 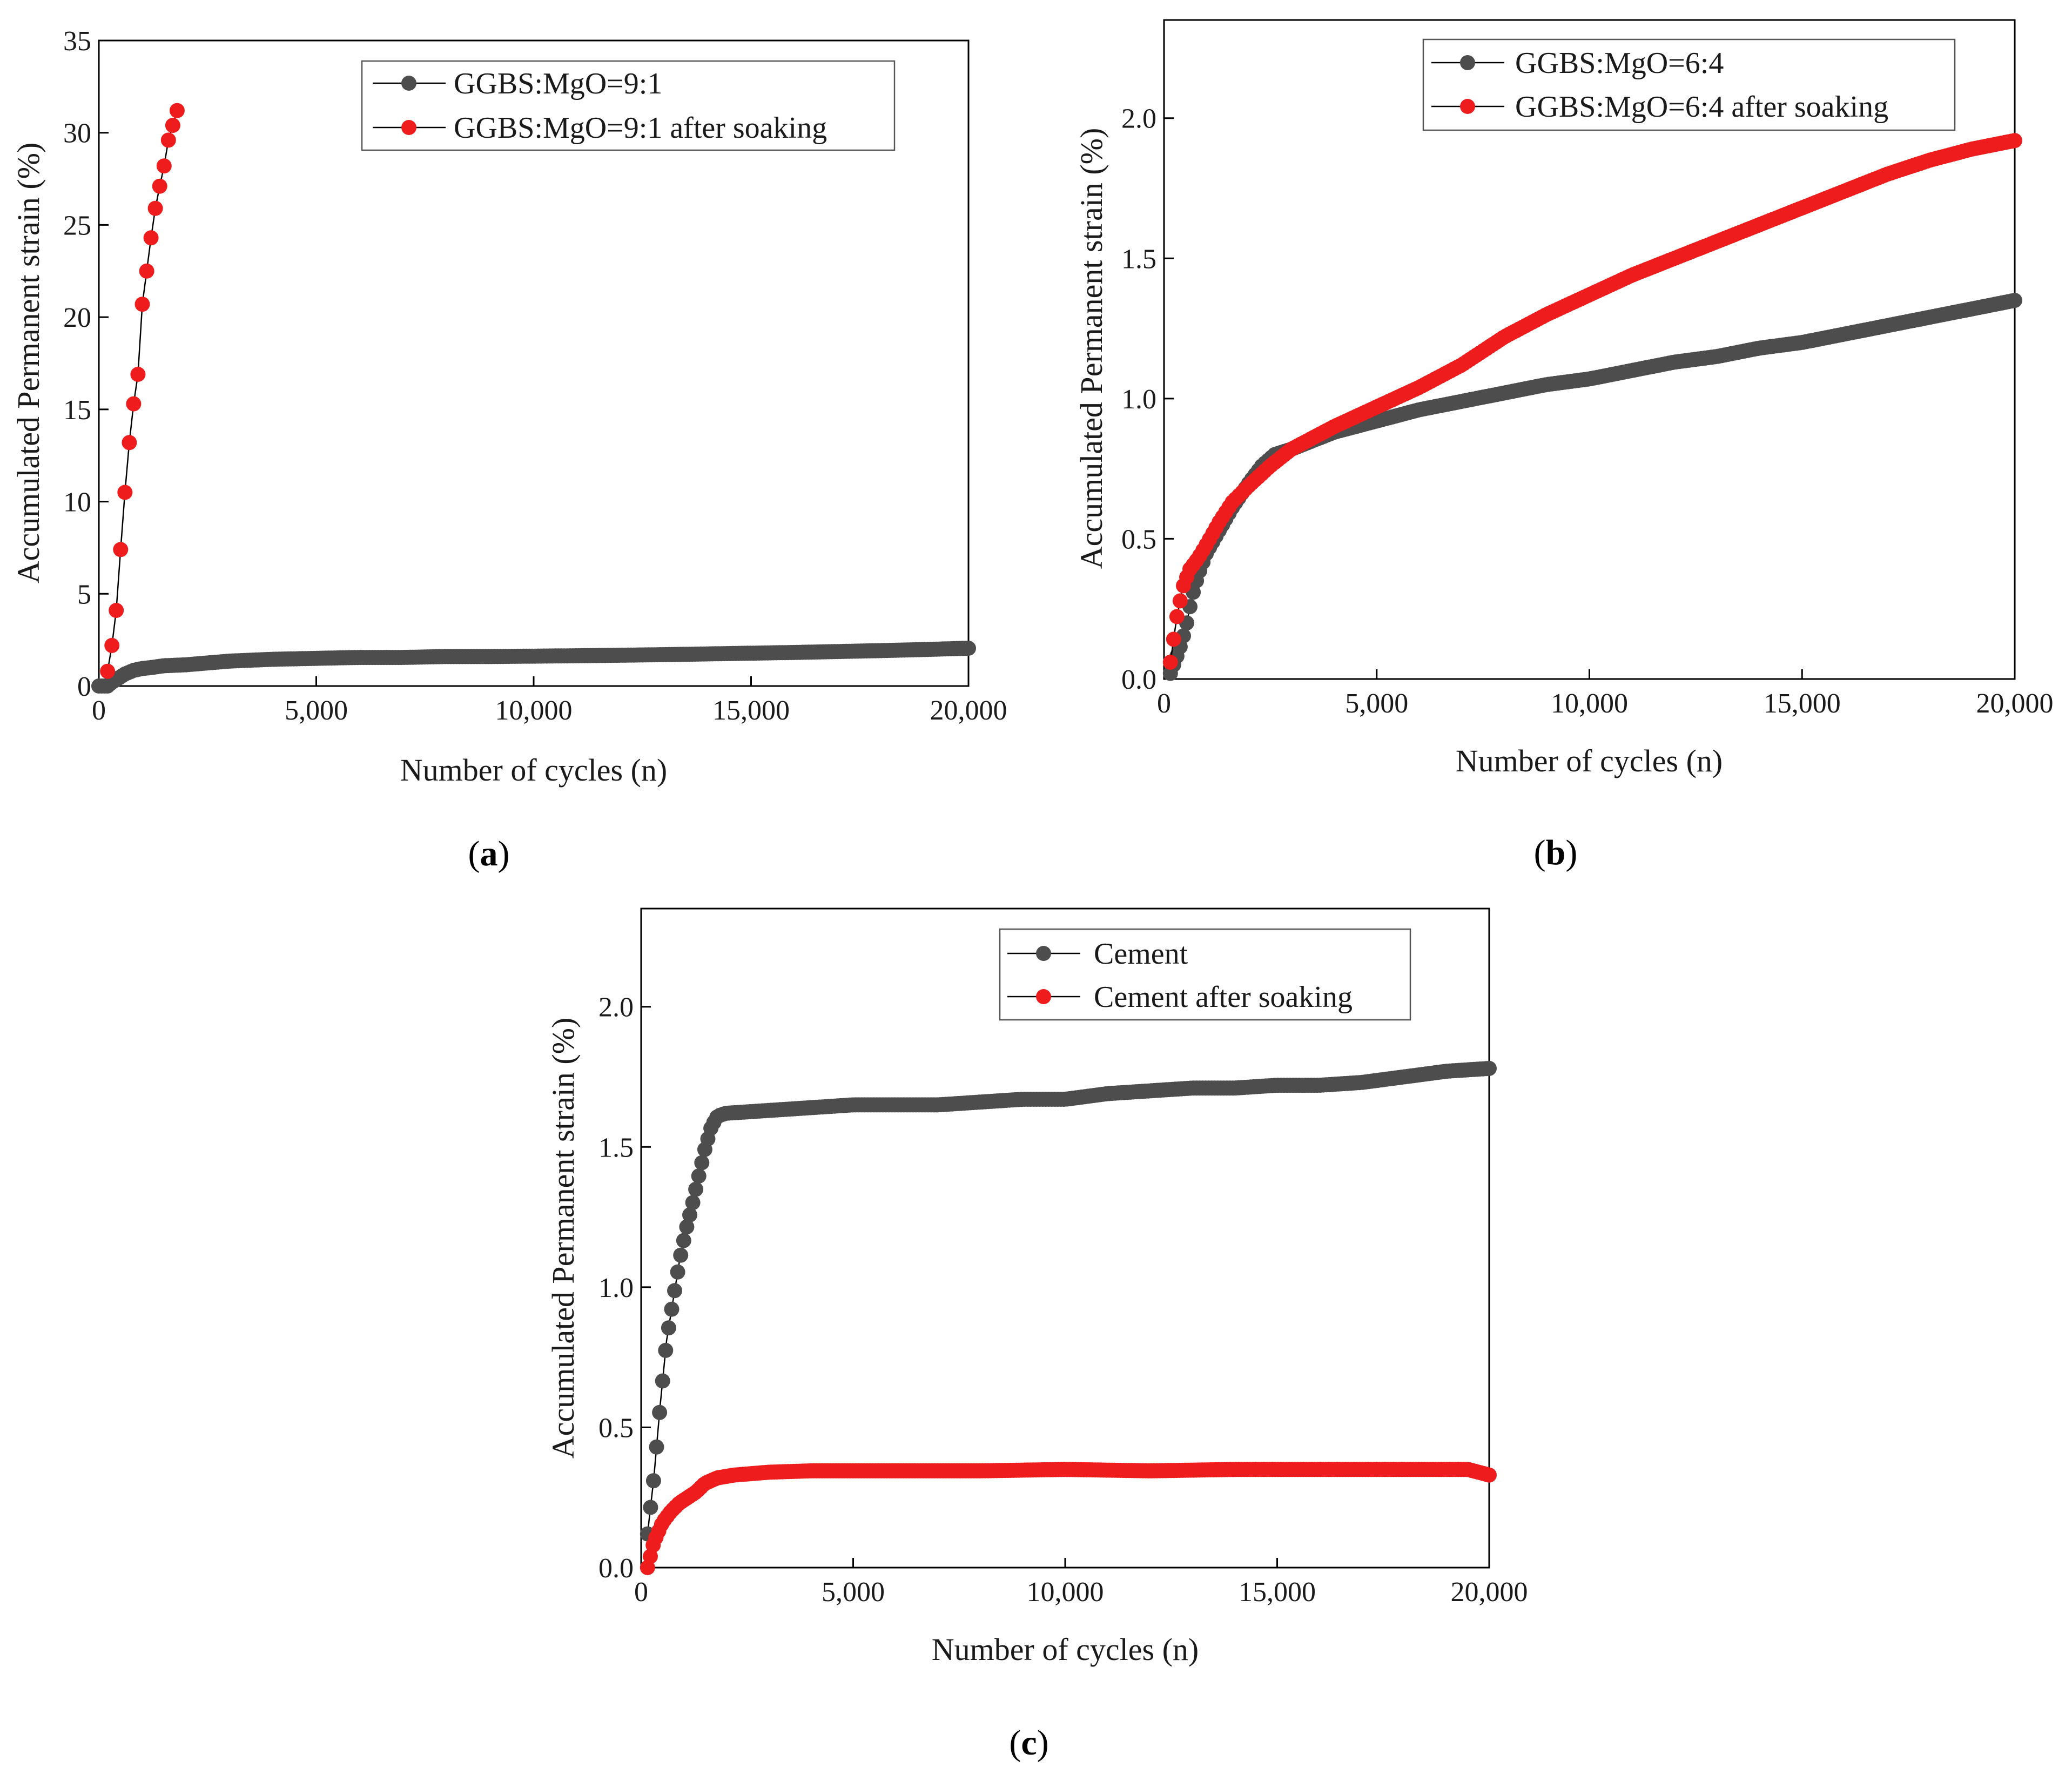 What do you see at coordinates (1376, 703) in the screenshot?
I see `x-tick-label-b-1: 5,000` at bounding box center [1376, 703].